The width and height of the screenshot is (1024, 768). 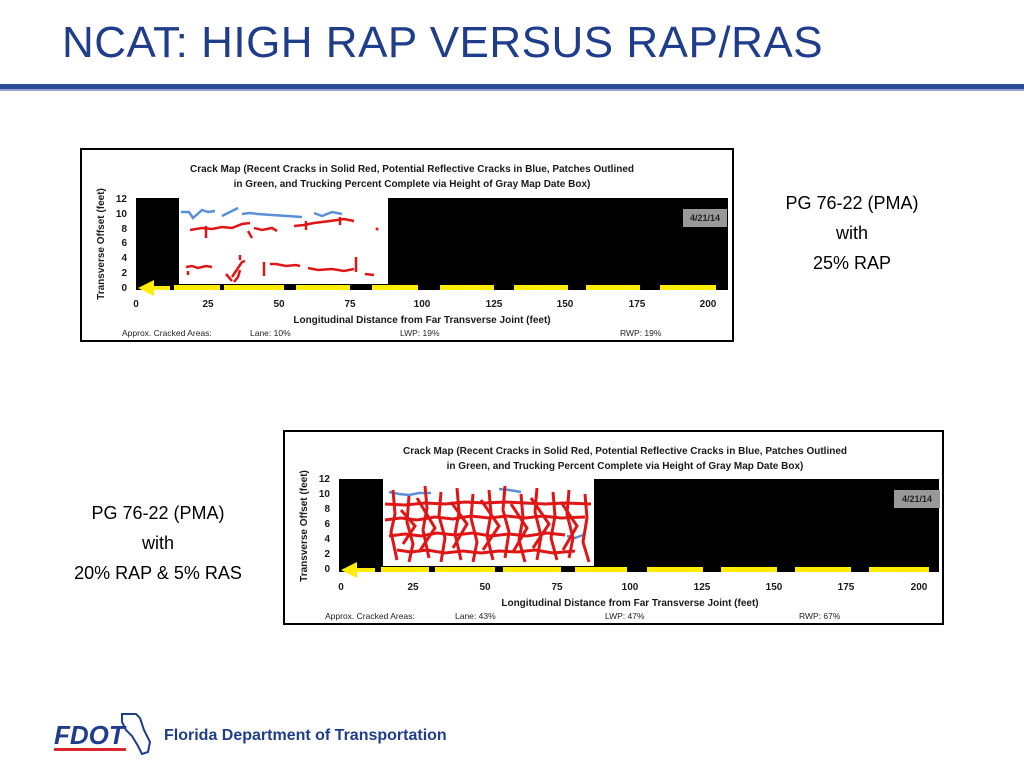 What do you see at coordinates (136, 734) in the screenshot?
I see `florida-outline-icon` at bounding box center [136, 734].